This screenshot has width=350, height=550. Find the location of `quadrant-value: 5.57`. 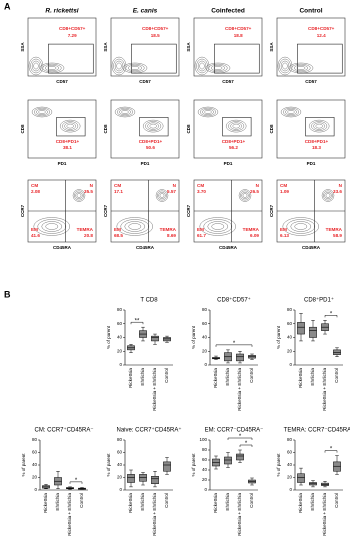

quadrant-value: 5.57 is located at coordinates (171, 191).